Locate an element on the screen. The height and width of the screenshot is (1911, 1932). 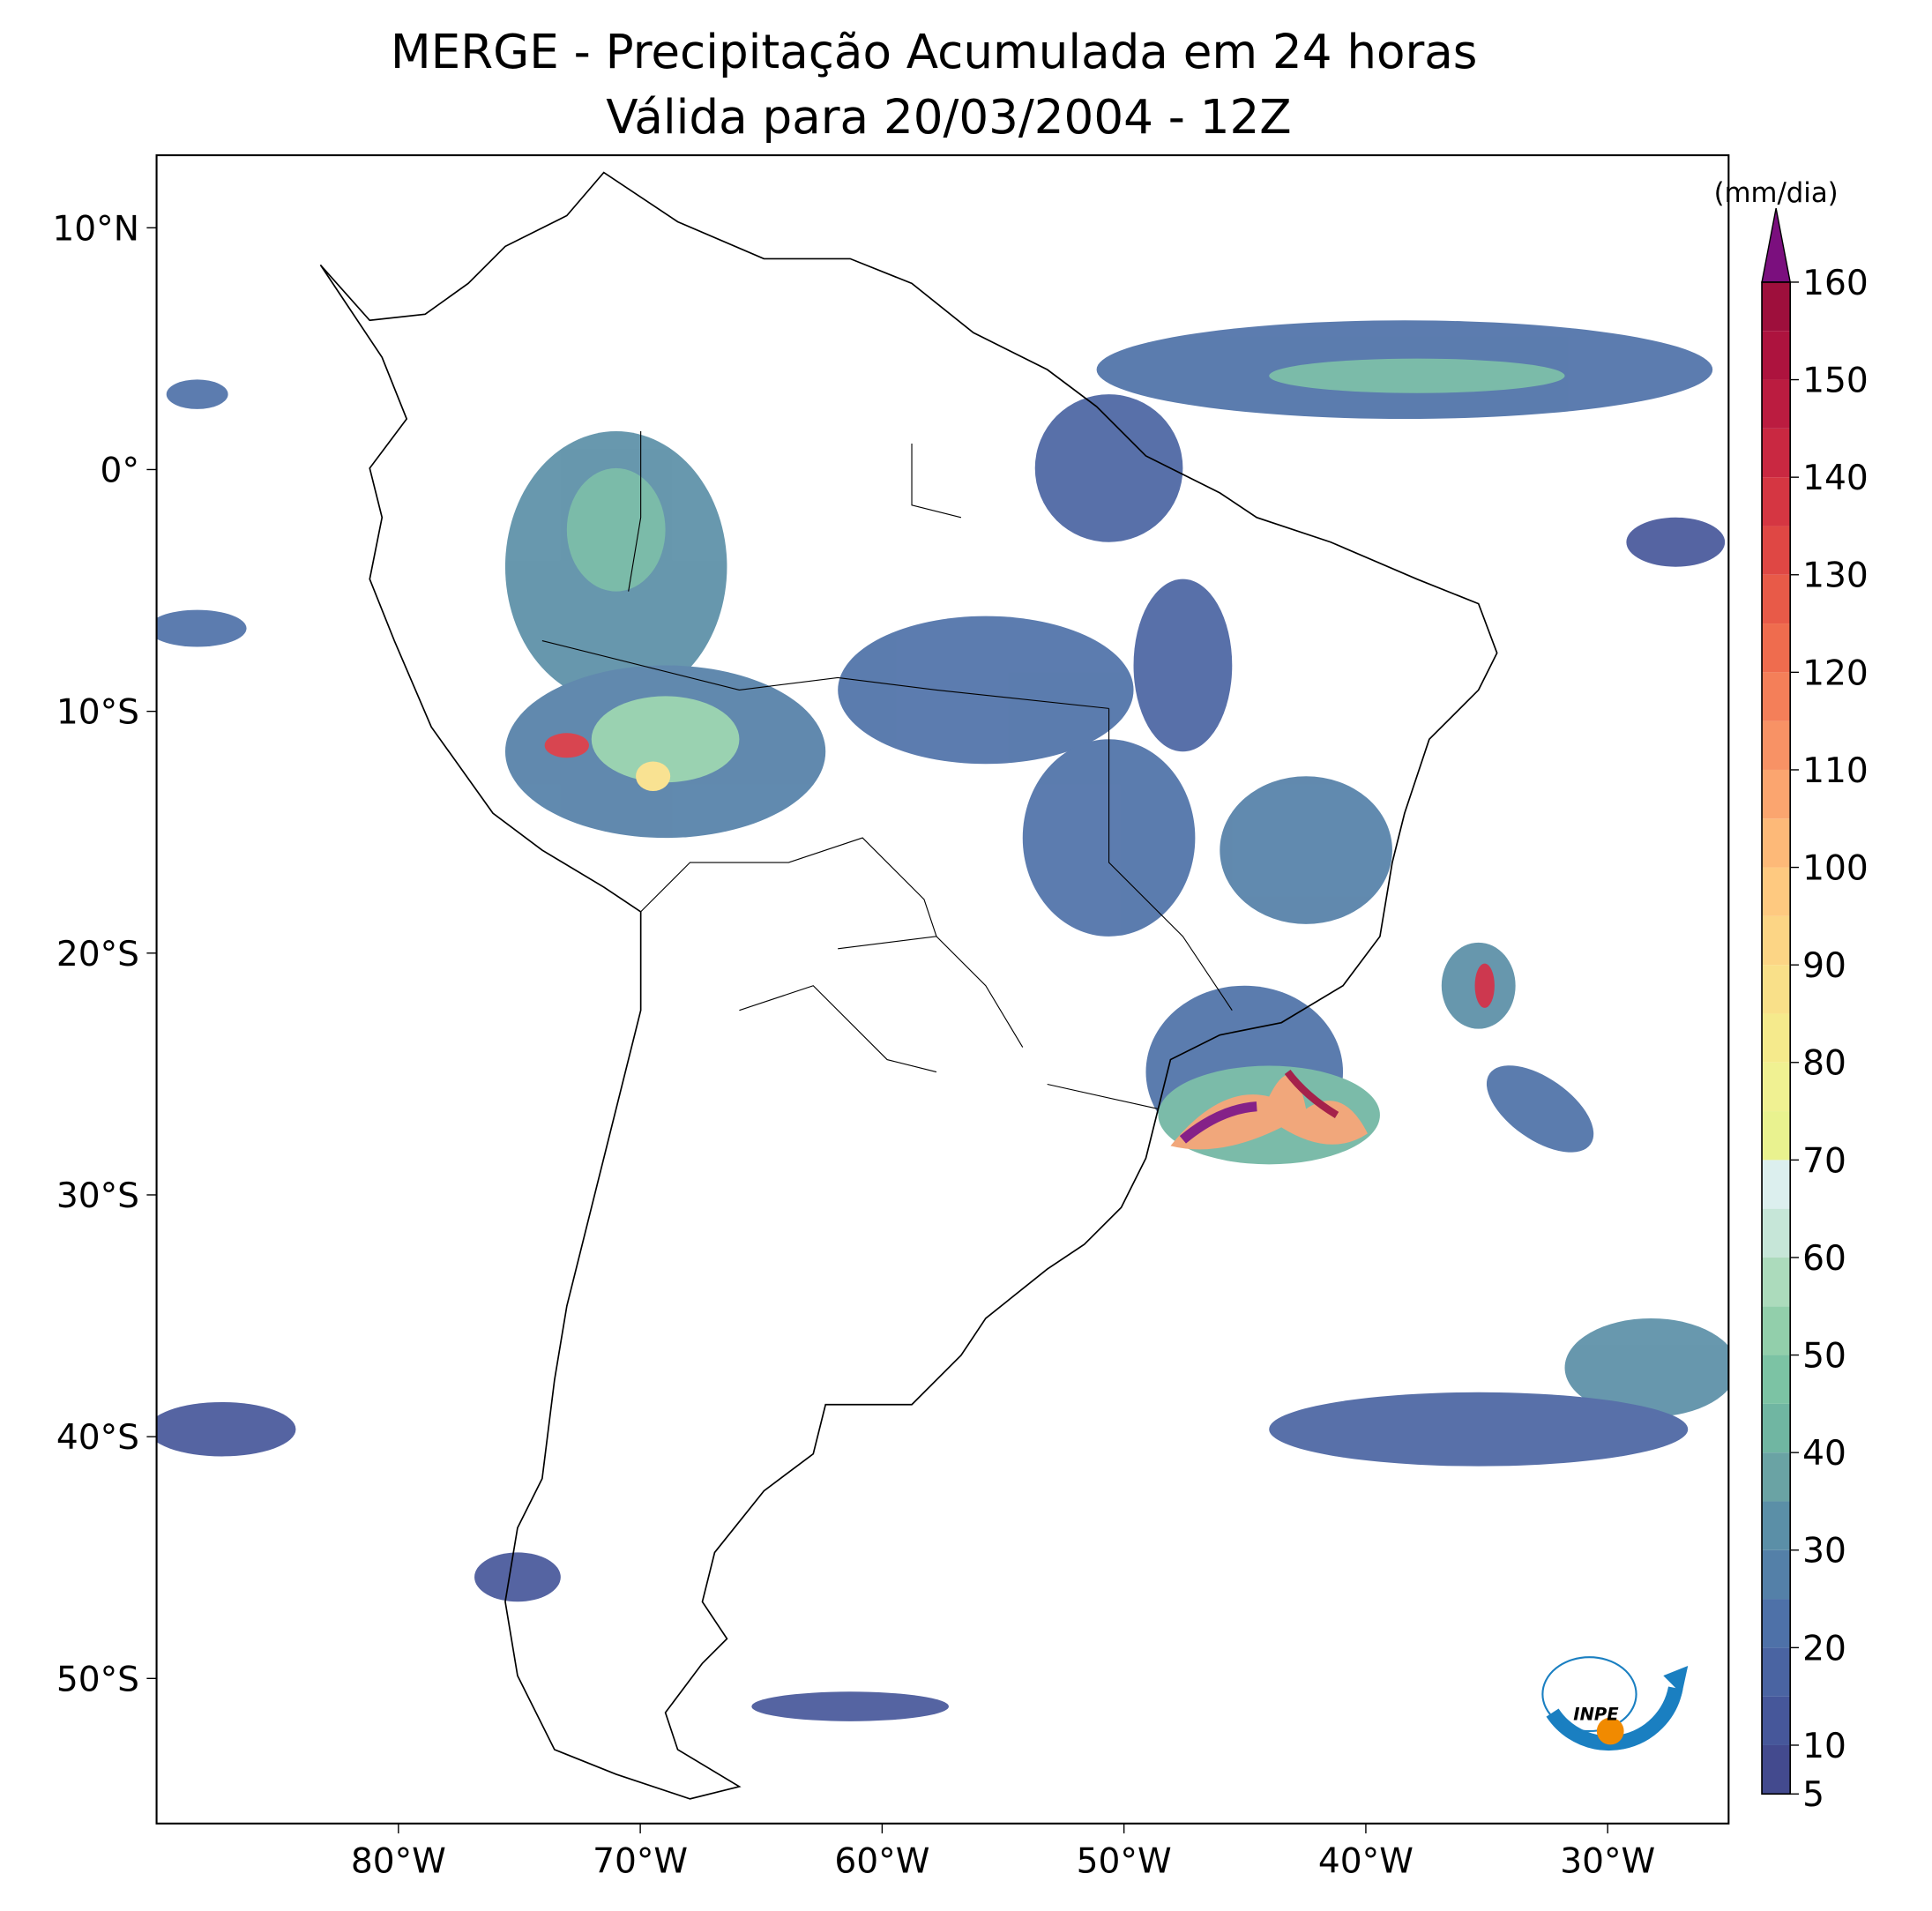
colorbar-tick-label: 110 is located at coordinates (1835, 771).